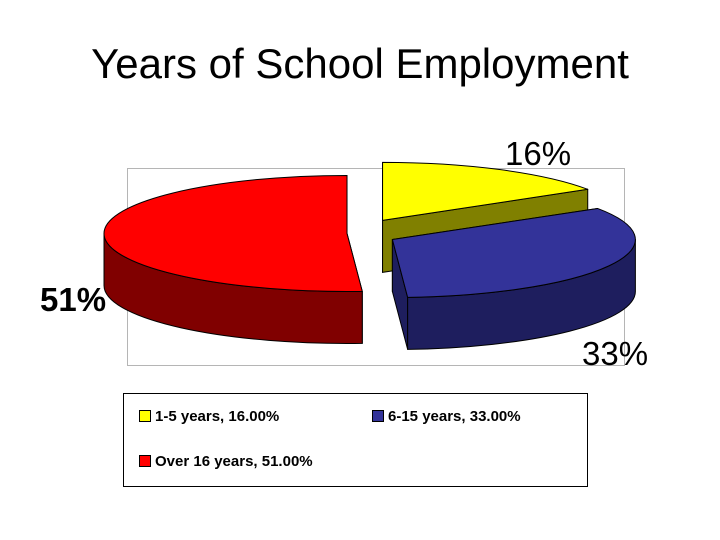  I want to click on pie-slice-6-15-years, so click(513, 252).